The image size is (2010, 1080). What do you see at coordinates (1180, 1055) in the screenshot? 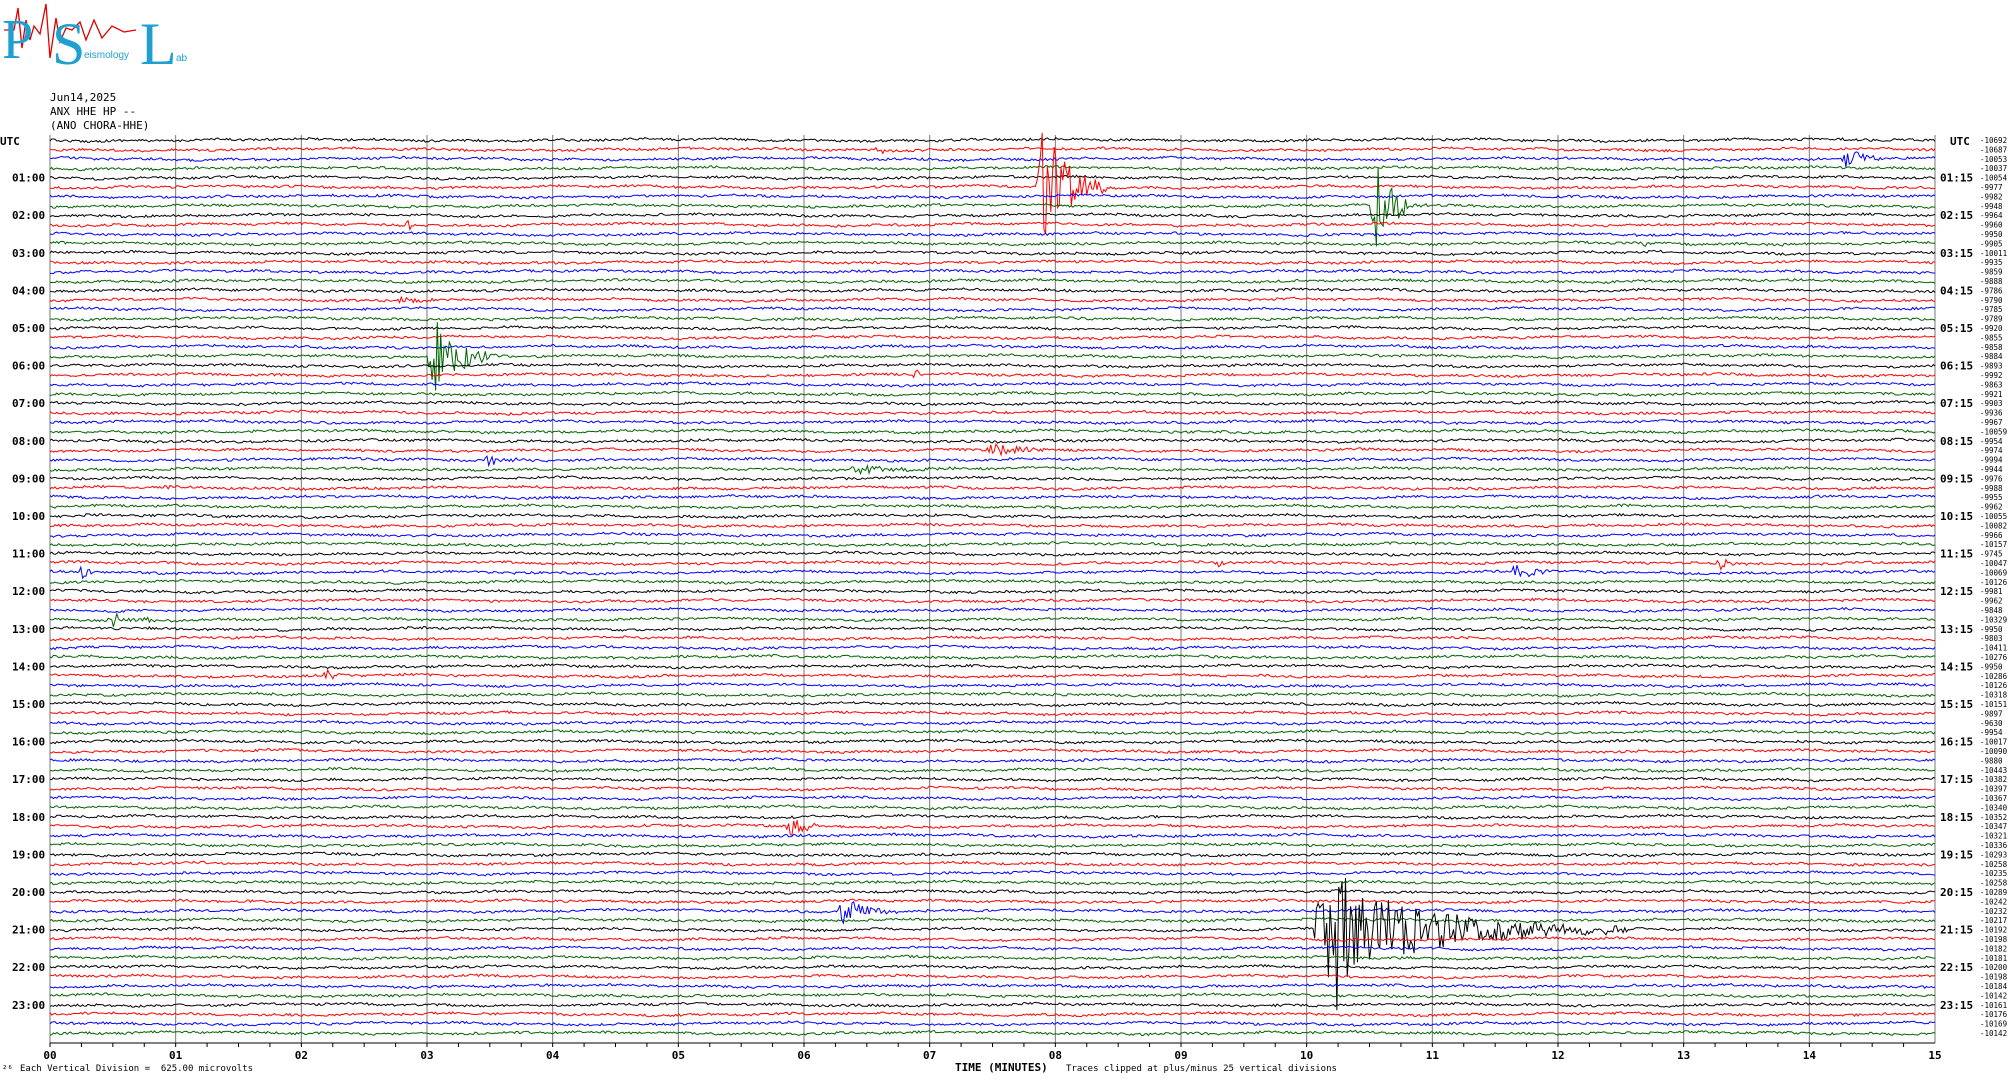
I see `x-tick-label: 09` at bounding box center [1180, 1055].